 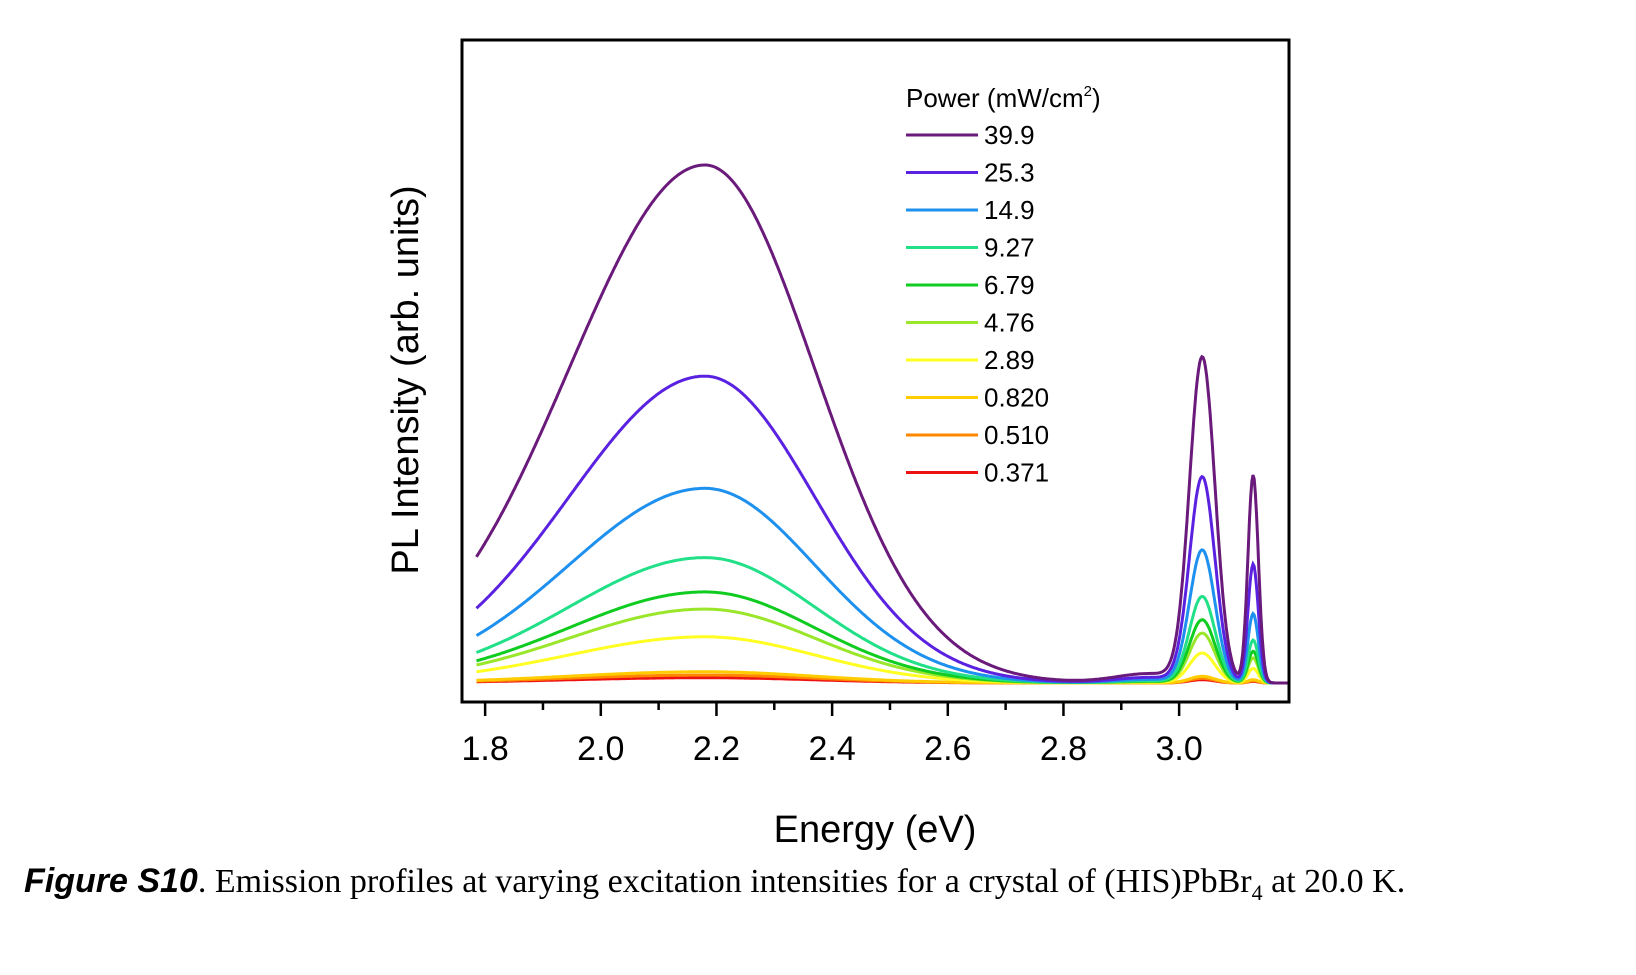 I want to click on legend-label: 6.79, so click(x=1009, y=285).